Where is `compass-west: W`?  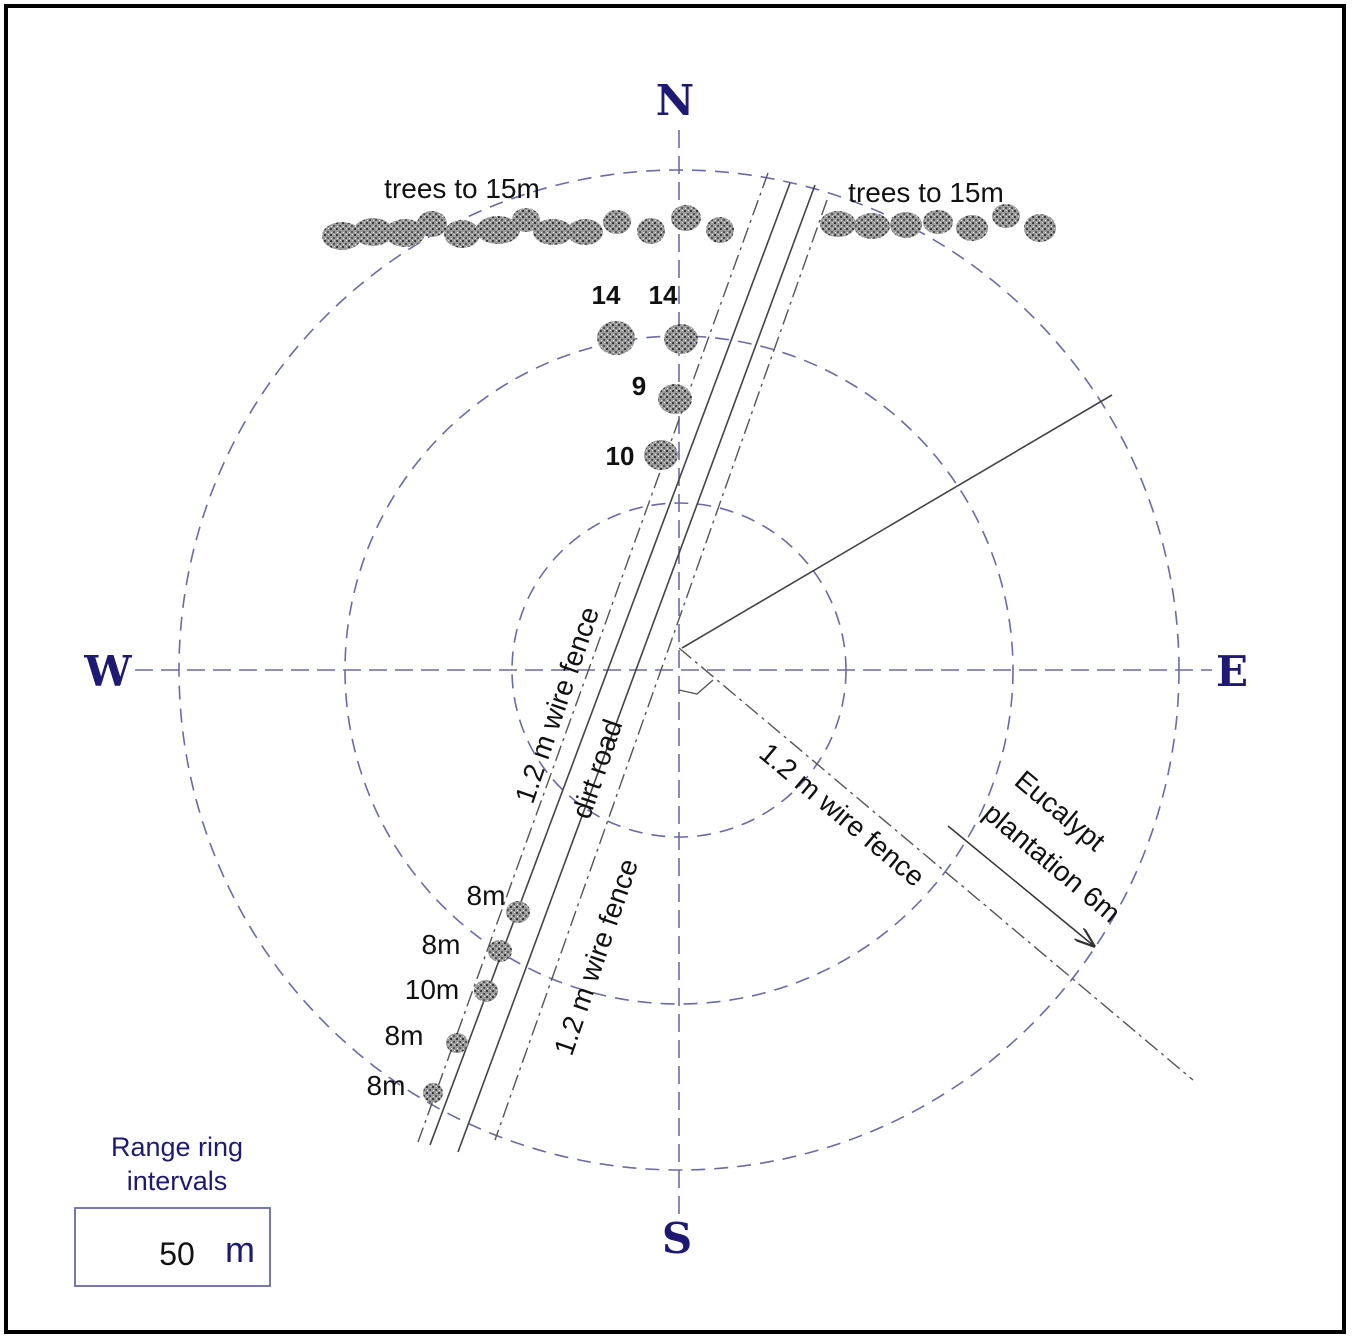 compass-west: W is located at coordinates (107, 671).